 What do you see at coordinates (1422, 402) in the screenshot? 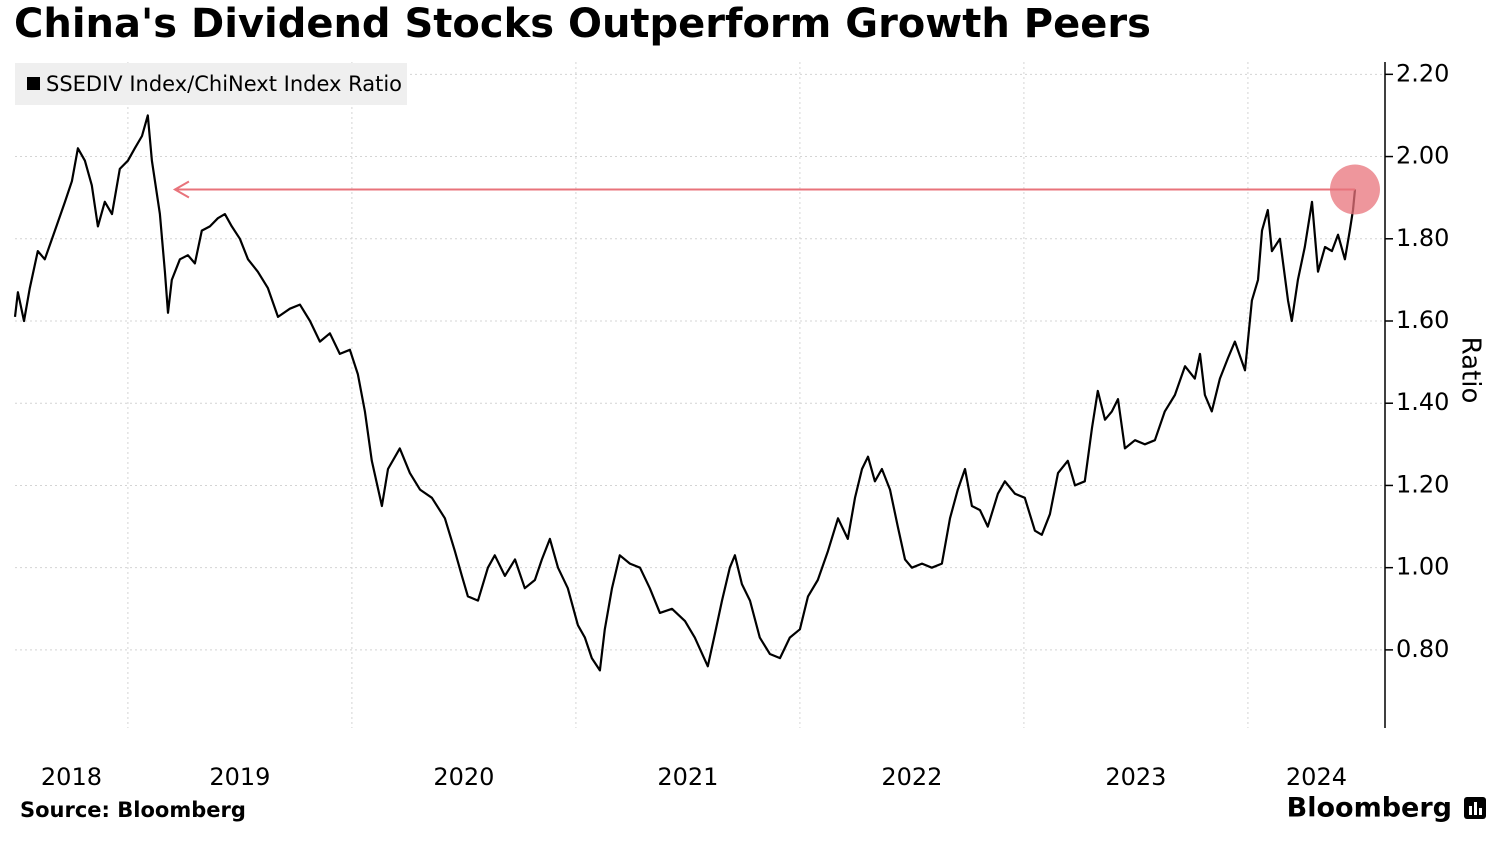
I see `y-tick-label: 1.40` at bounding box center [1422, 402].